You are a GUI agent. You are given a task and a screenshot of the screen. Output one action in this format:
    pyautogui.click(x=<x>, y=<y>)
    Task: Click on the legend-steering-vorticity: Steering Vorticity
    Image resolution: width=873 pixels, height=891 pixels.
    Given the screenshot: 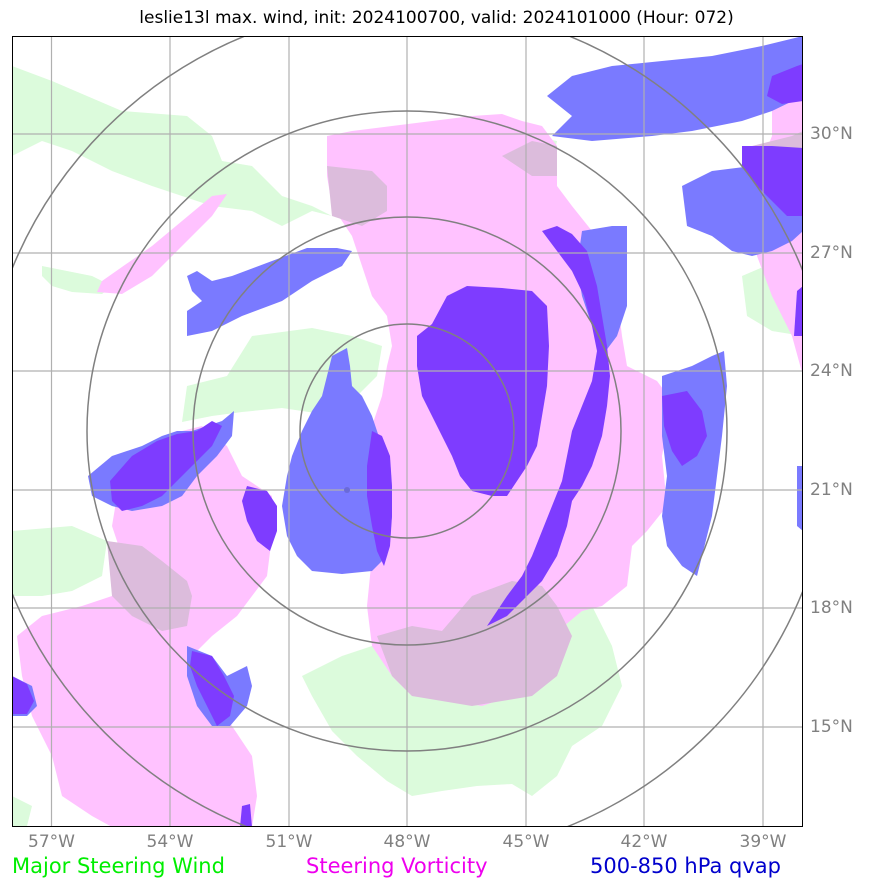 What is the action you would take?
    pyautogui.click(x=397, y=866)
    